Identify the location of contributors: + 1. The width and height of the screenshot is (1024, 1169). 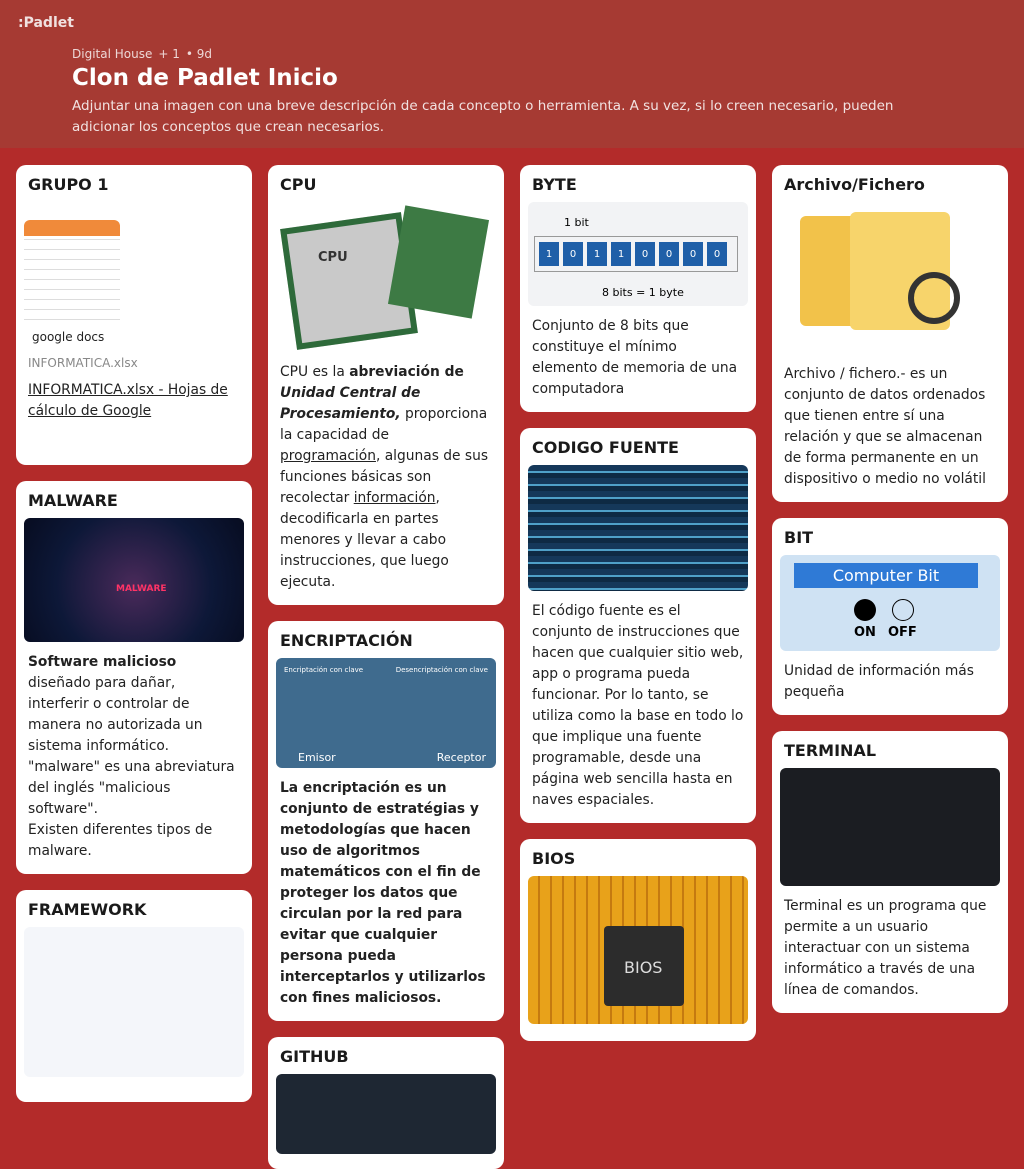
(169, 54).